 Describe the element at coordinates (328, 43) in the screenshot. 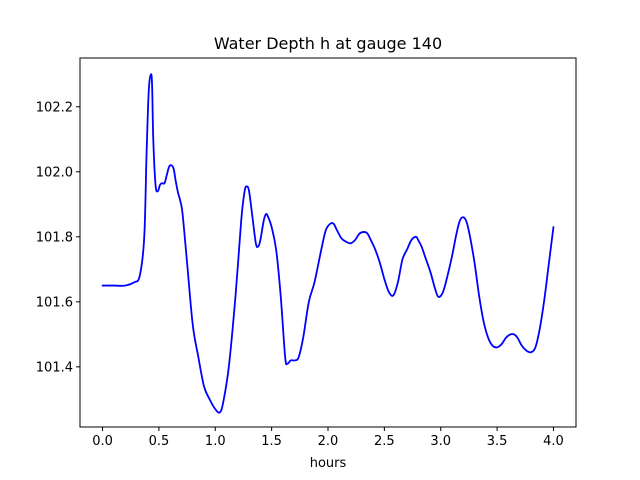

I see `chart-title: Water Depth h at gauge 140` at that location.